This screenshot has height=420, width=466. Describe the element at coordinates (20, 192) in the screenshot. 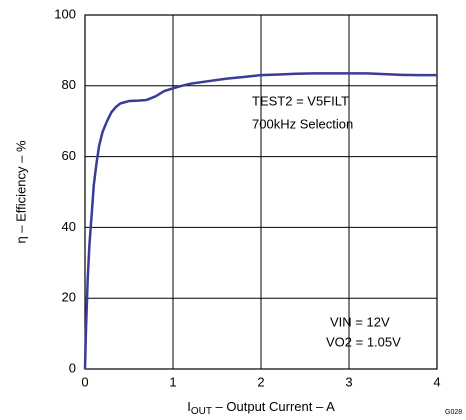

I see `y-axis-label: η – Efficiency – %` at that location.